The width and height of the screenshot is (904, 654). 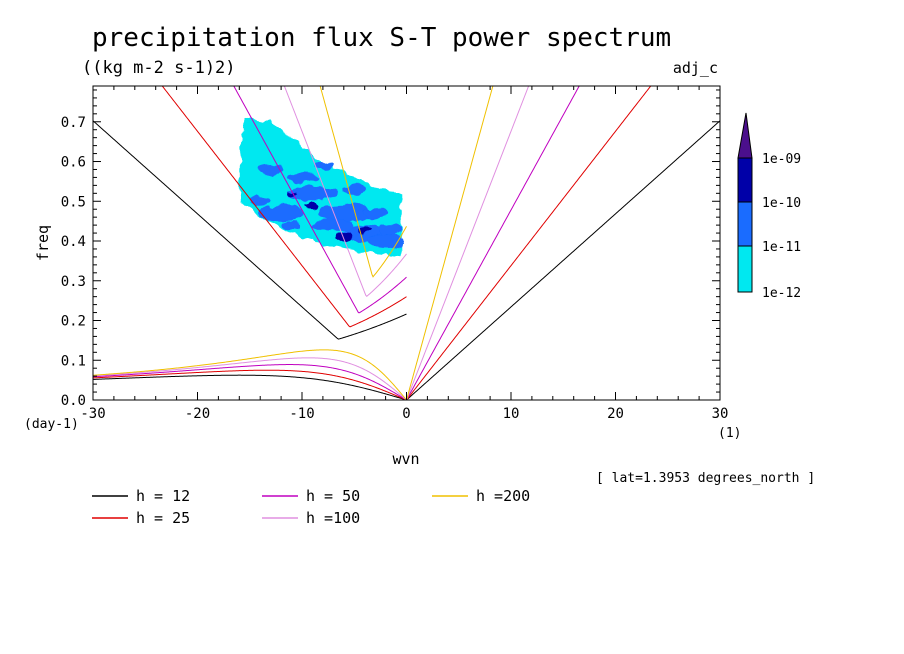 I want to click on eig-curve-h100, so click(x=345, y=192).